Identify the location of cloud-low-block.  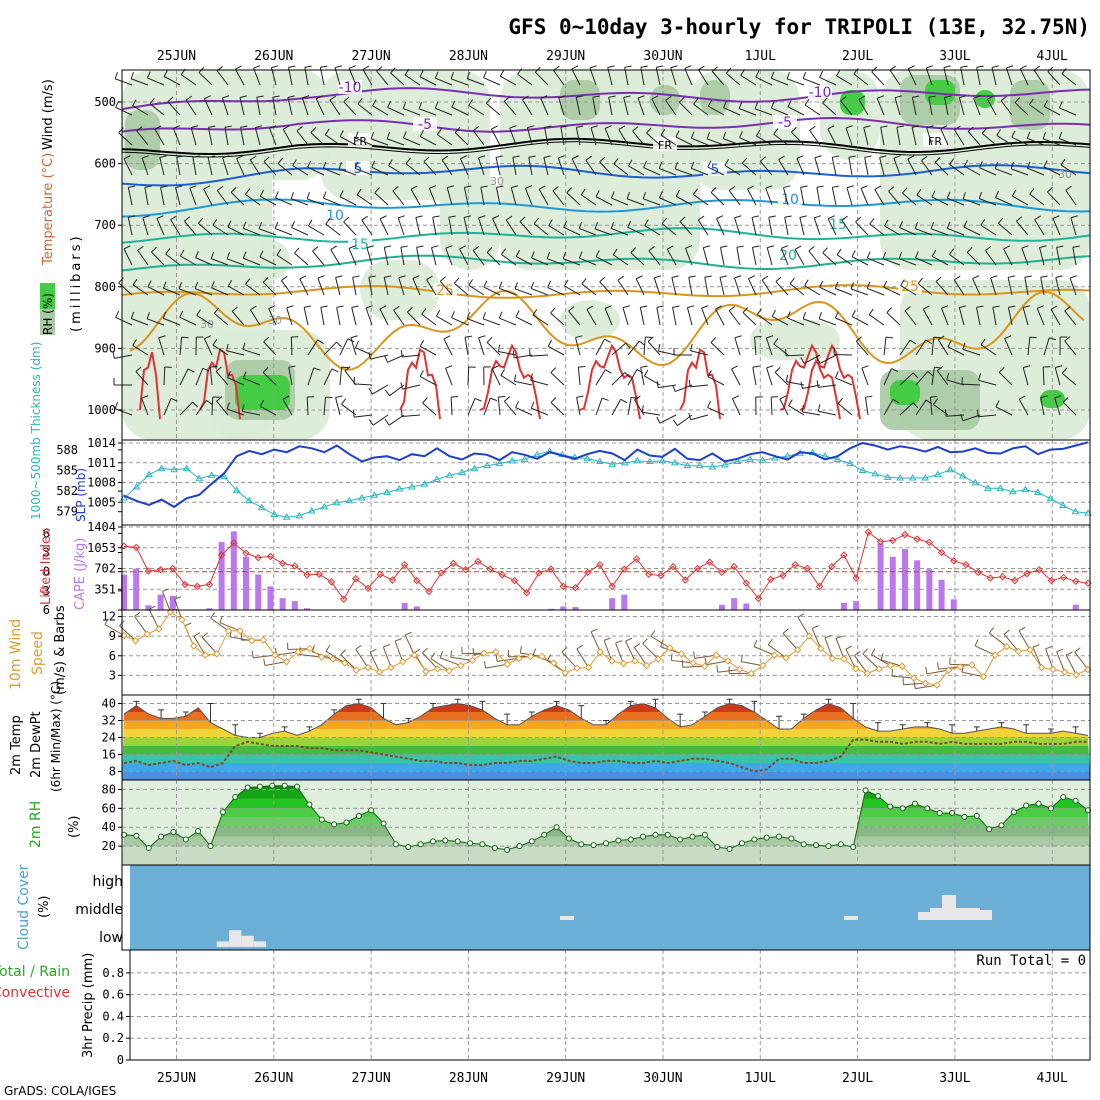
(260, 944).